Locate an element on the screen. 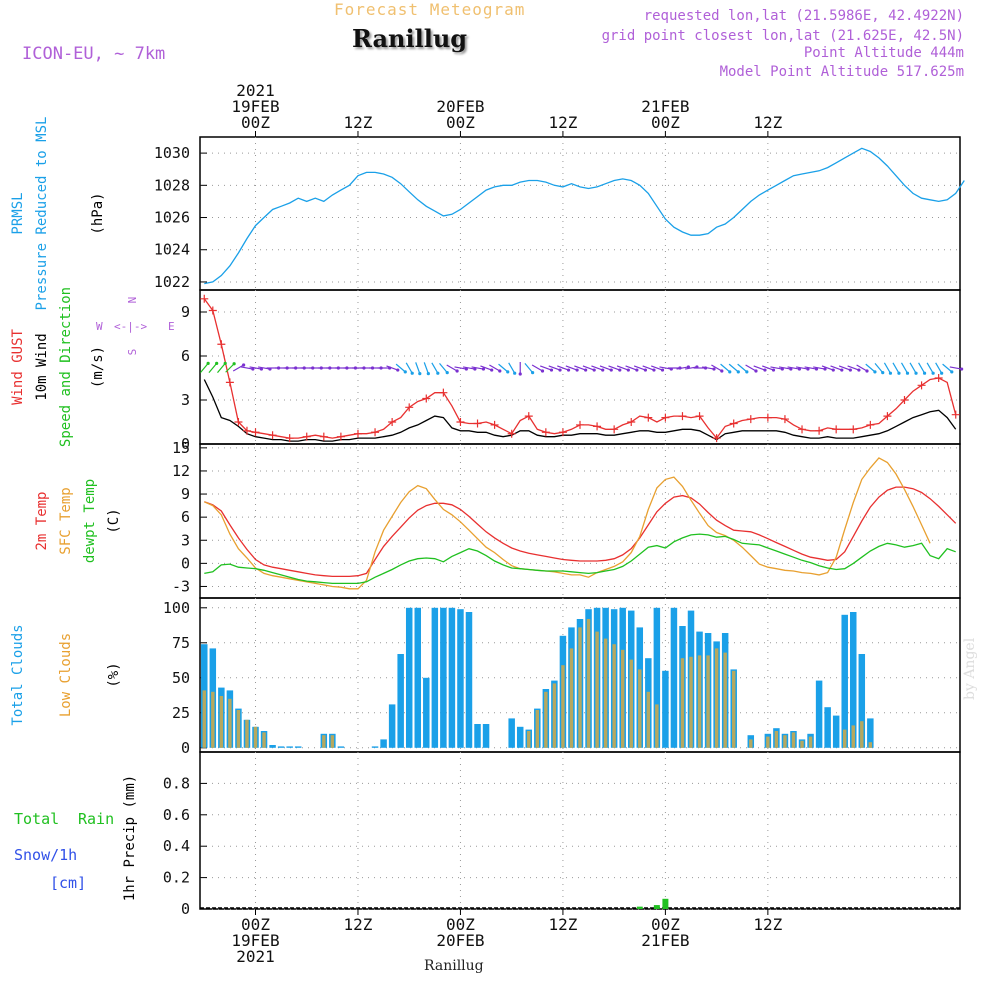  wind-frame is located at coordinates (580, 367).